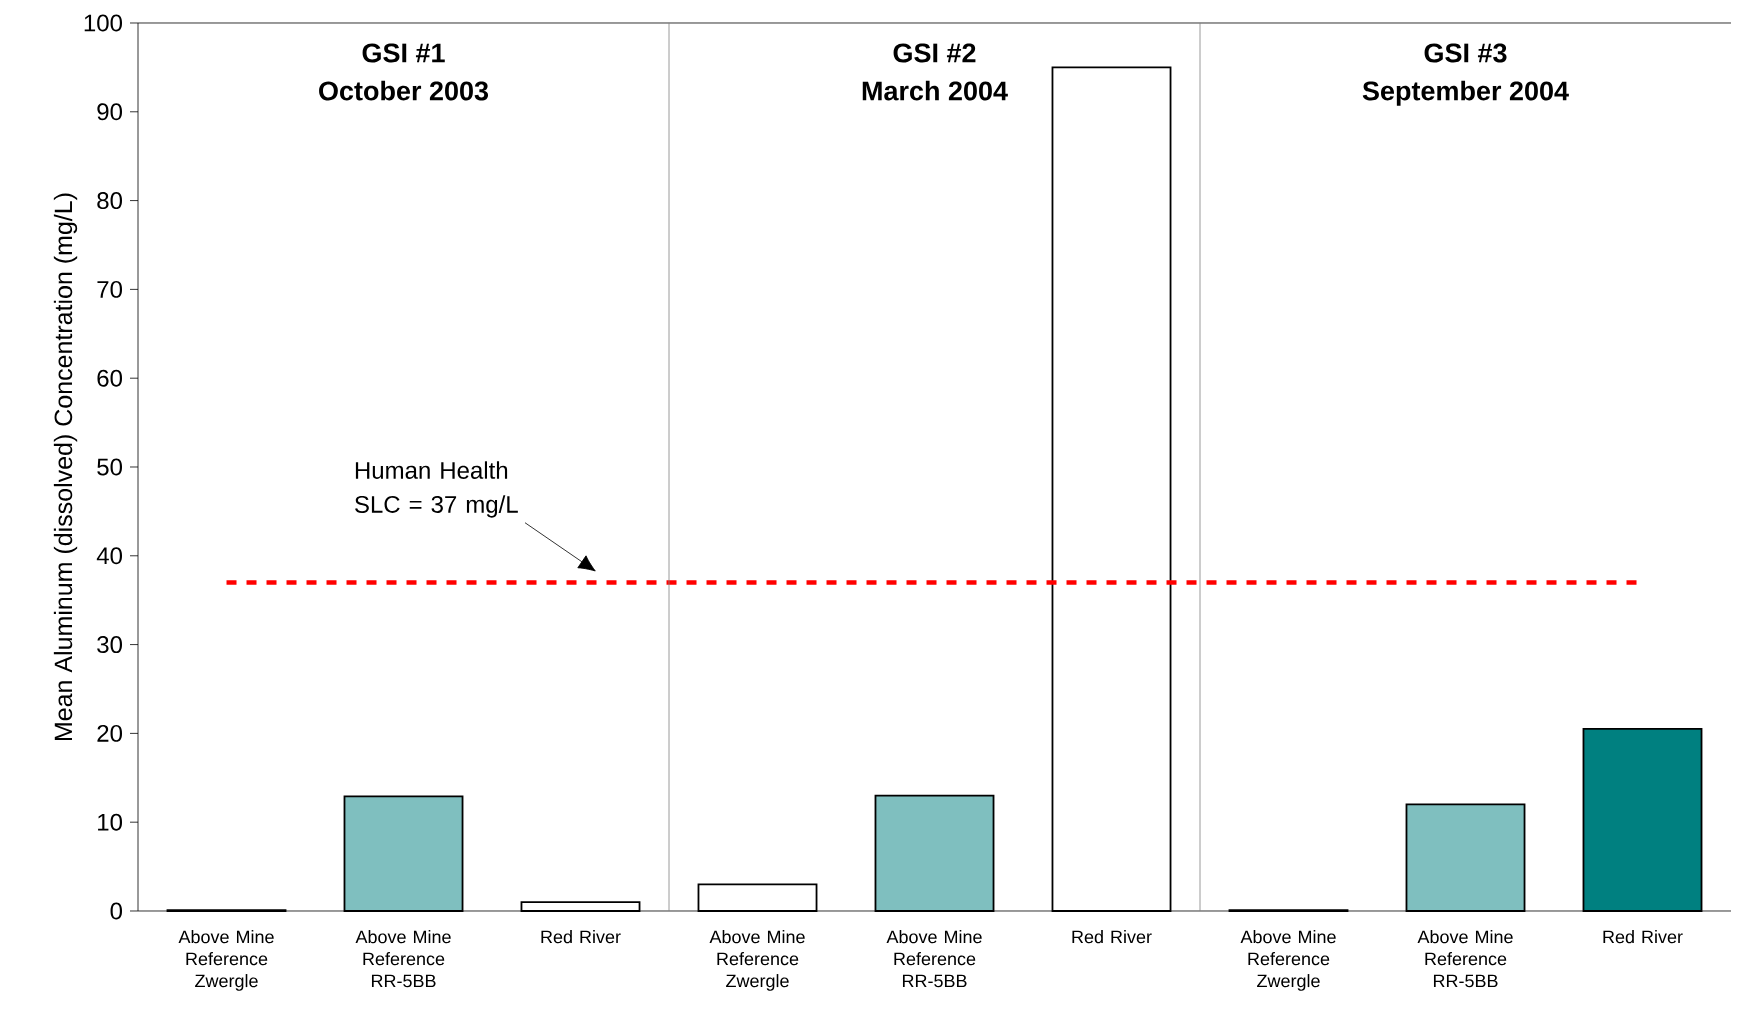 This screenshot has height=1011, width=1739. Describe the element at coordinates (110, 645) in the screenshot. I see `y-tick-label: 30` at that location.